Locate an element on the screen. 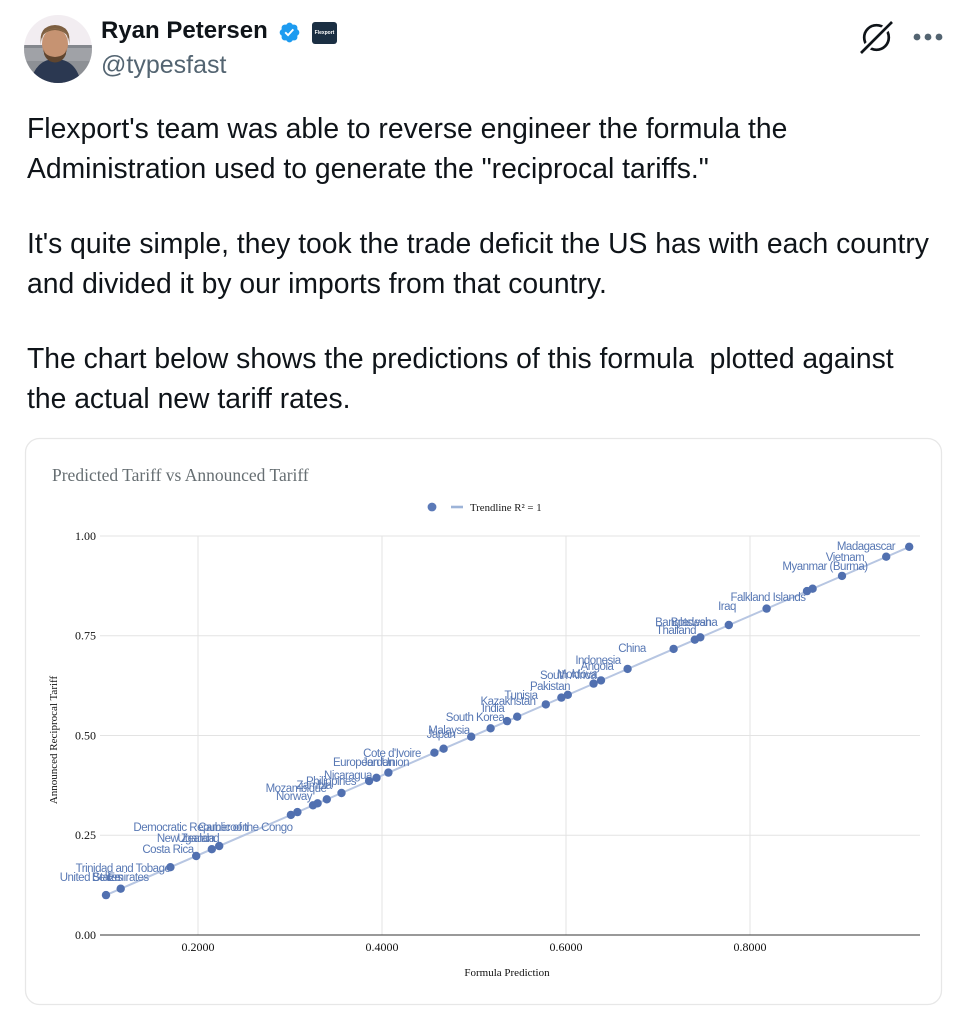 This screenshot has width=966, height=1024. svg-text: Trinidad and Tobago is located at coordinates (123, 869).